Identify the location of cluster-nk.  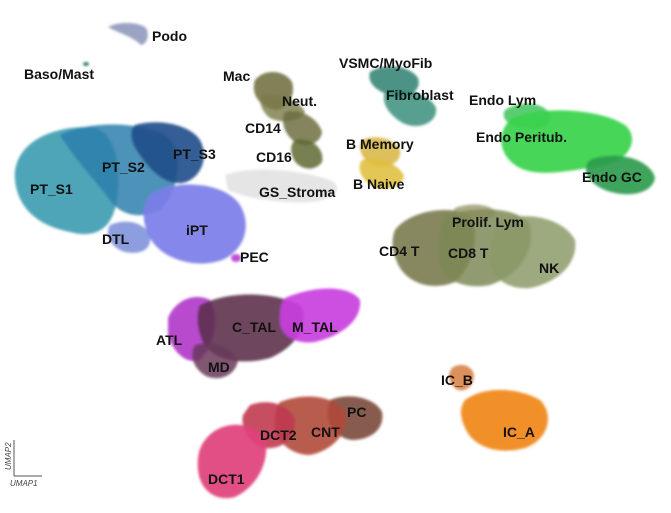
(532, 252).